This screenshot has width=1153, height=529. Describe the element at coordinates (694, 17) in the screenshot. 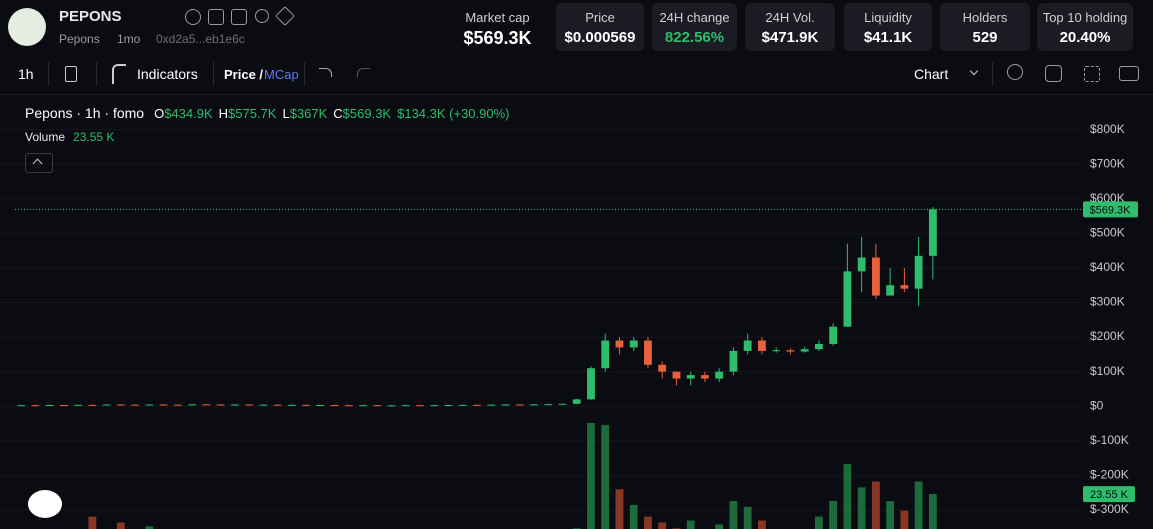

I see `stat-label: 24H change` at that location.